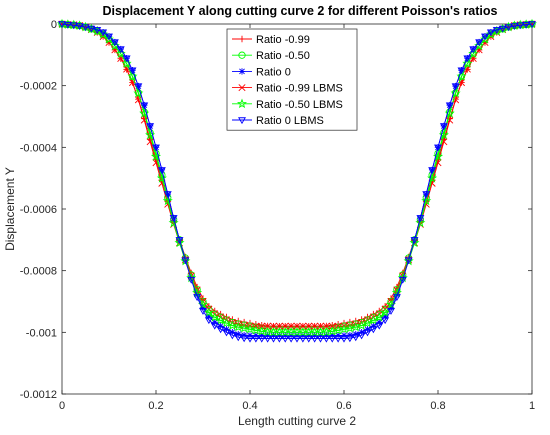 Image resolution: width=550 pixels, height=435 pixels. What do you see at coordinates (532, 406) in the screenshot?
I see `x-tick-label: 1` at bounding box center [532, 406].